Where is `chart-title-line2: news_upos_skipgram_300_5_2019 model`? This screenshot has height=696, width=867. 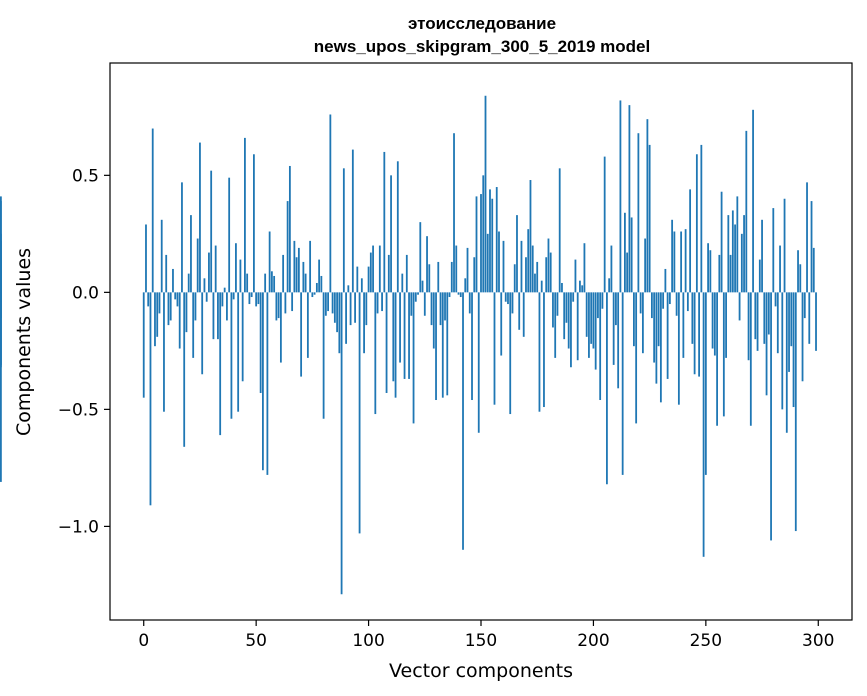
chart-title-line2: news_upos_skipgram_300_5_2019 model is located at coordinates (482, 46).